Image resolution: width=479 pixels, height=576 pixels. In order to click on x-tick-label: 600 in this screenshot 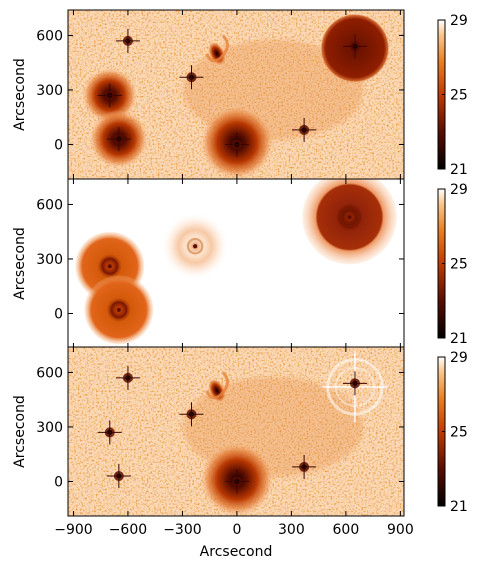, I will do `click(346, 530)`.